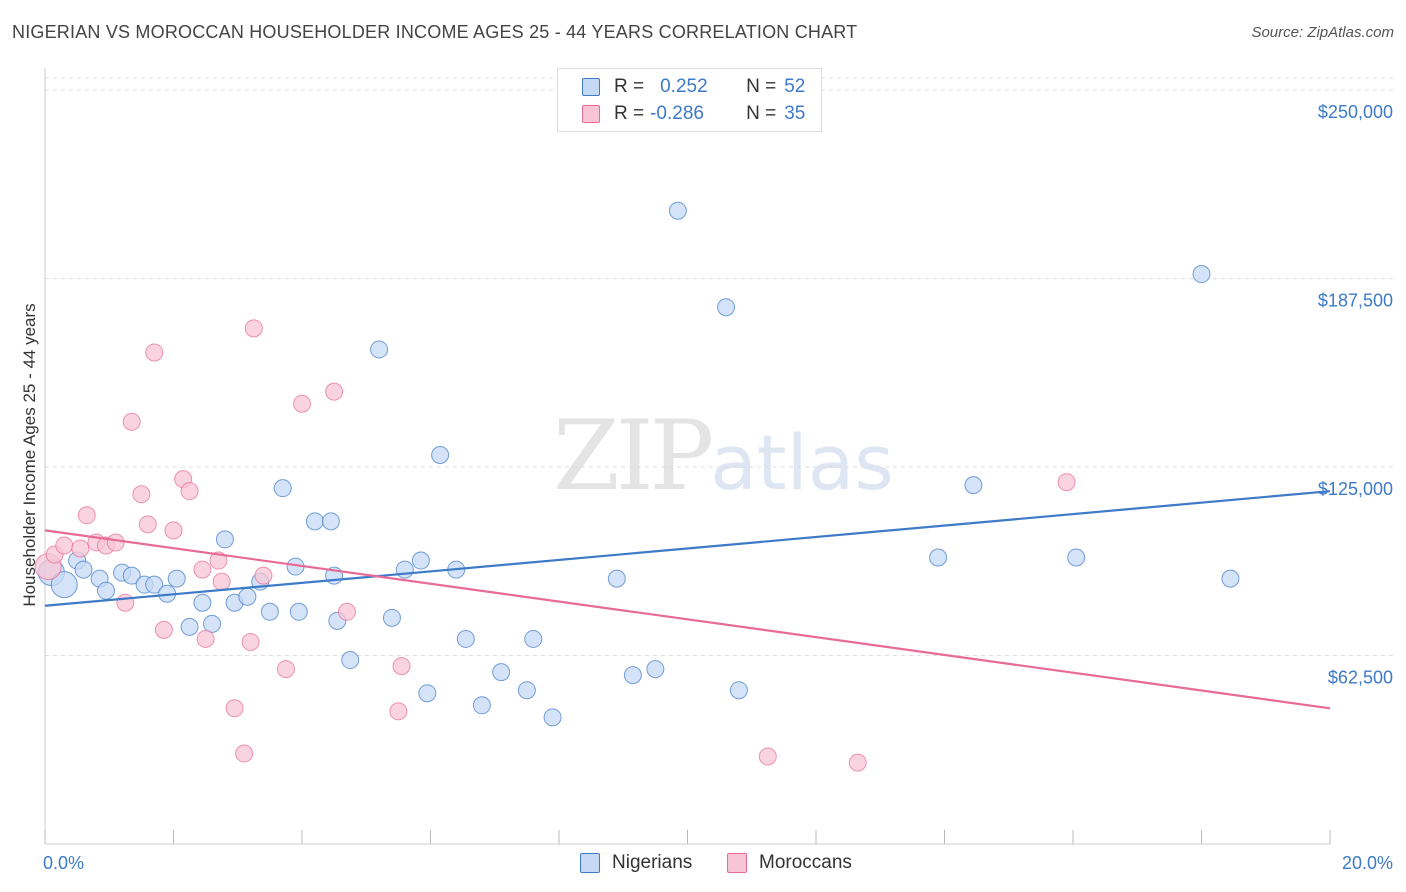  I want to click on legend-n-value: 52, so click(795, 86).